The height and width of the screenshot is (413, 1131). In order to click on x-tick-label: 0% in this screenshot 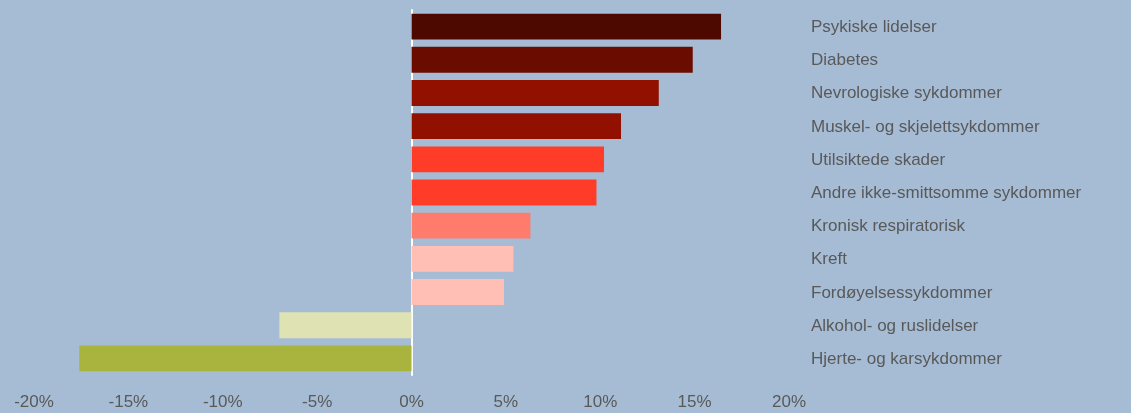, I will do `click(411, 401)`.